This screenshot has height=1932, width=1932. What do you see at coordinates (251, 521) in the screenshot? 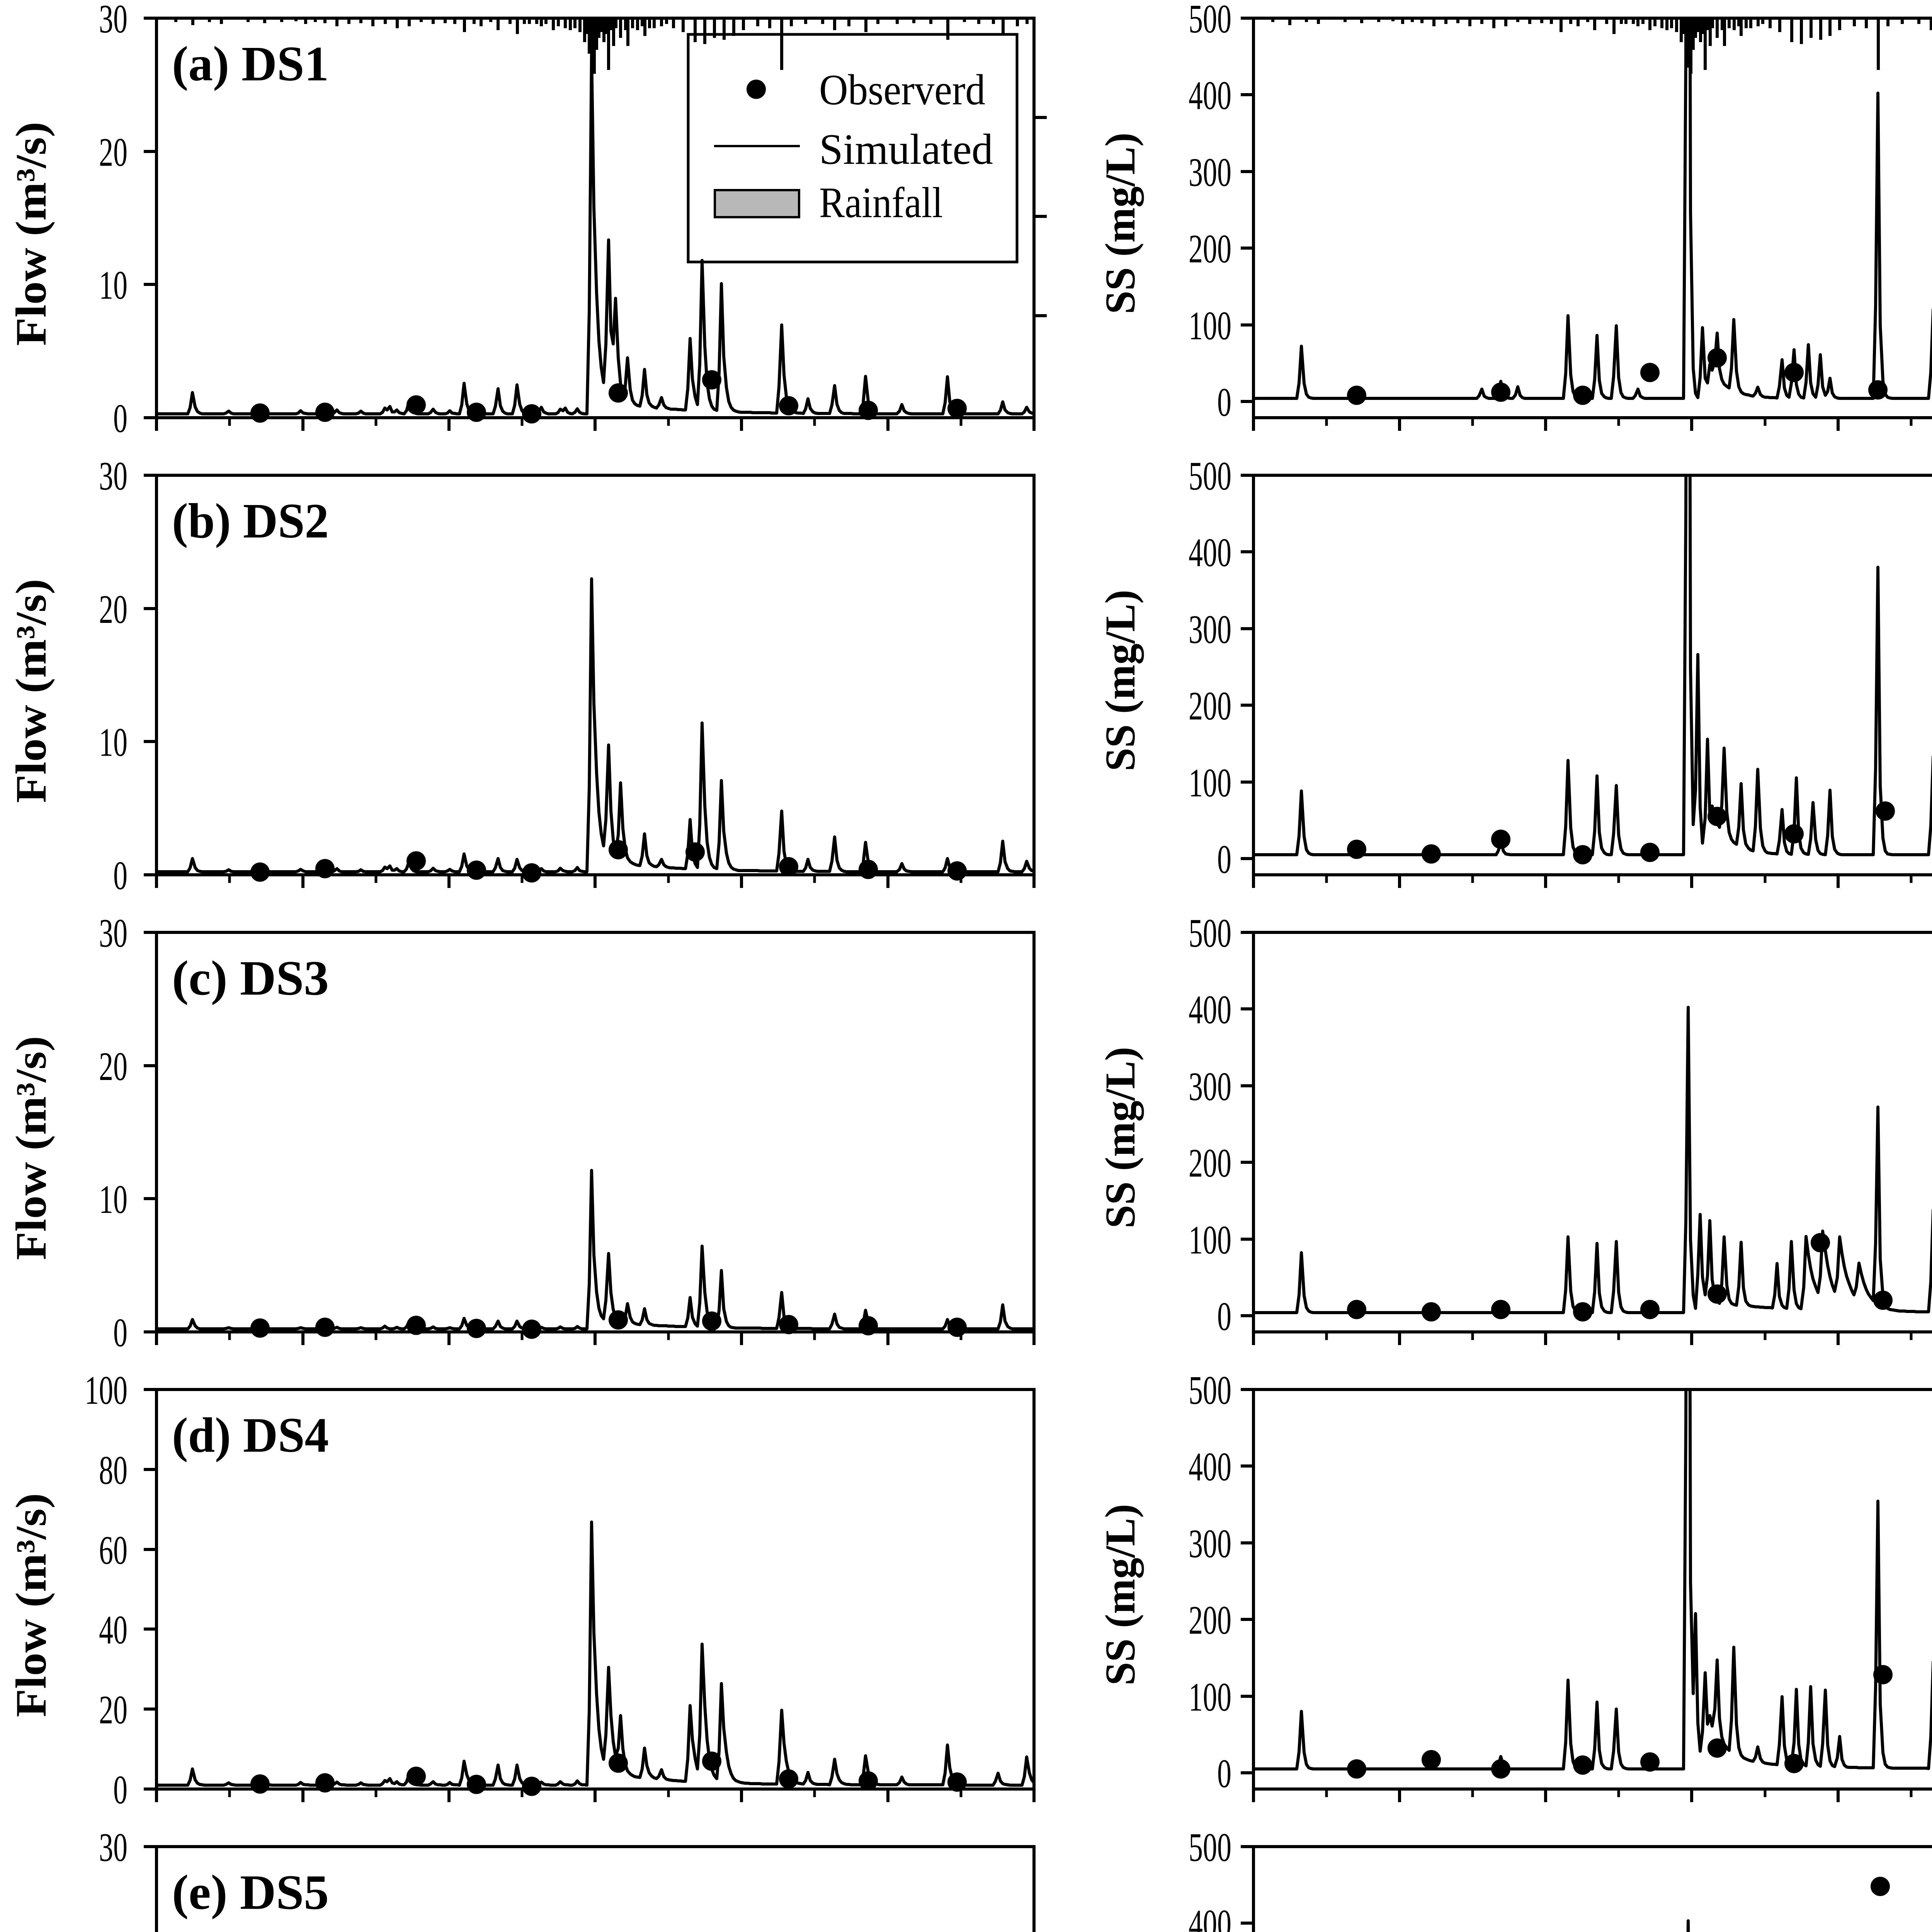
I see `svg-text: (b) DS2` at bounding box center [251, 521].